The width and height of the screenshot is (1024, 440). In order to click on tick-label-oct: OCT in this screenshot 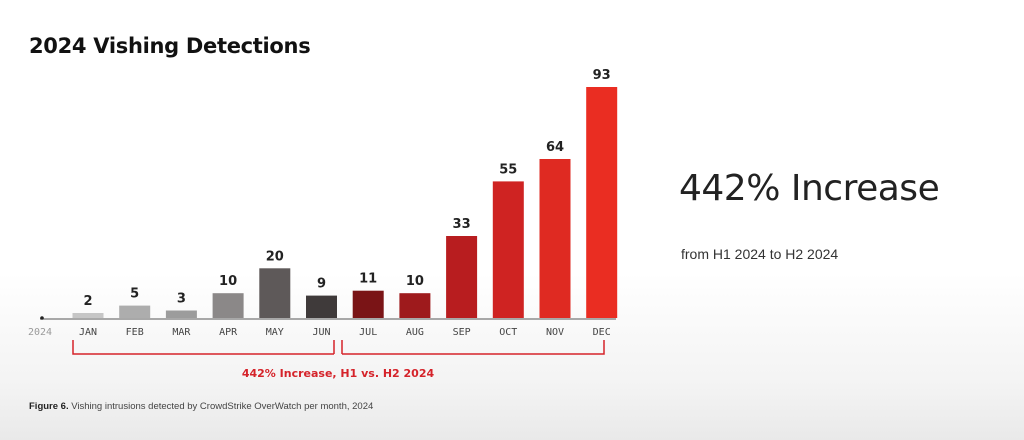, I will do `click(508, 332)`.